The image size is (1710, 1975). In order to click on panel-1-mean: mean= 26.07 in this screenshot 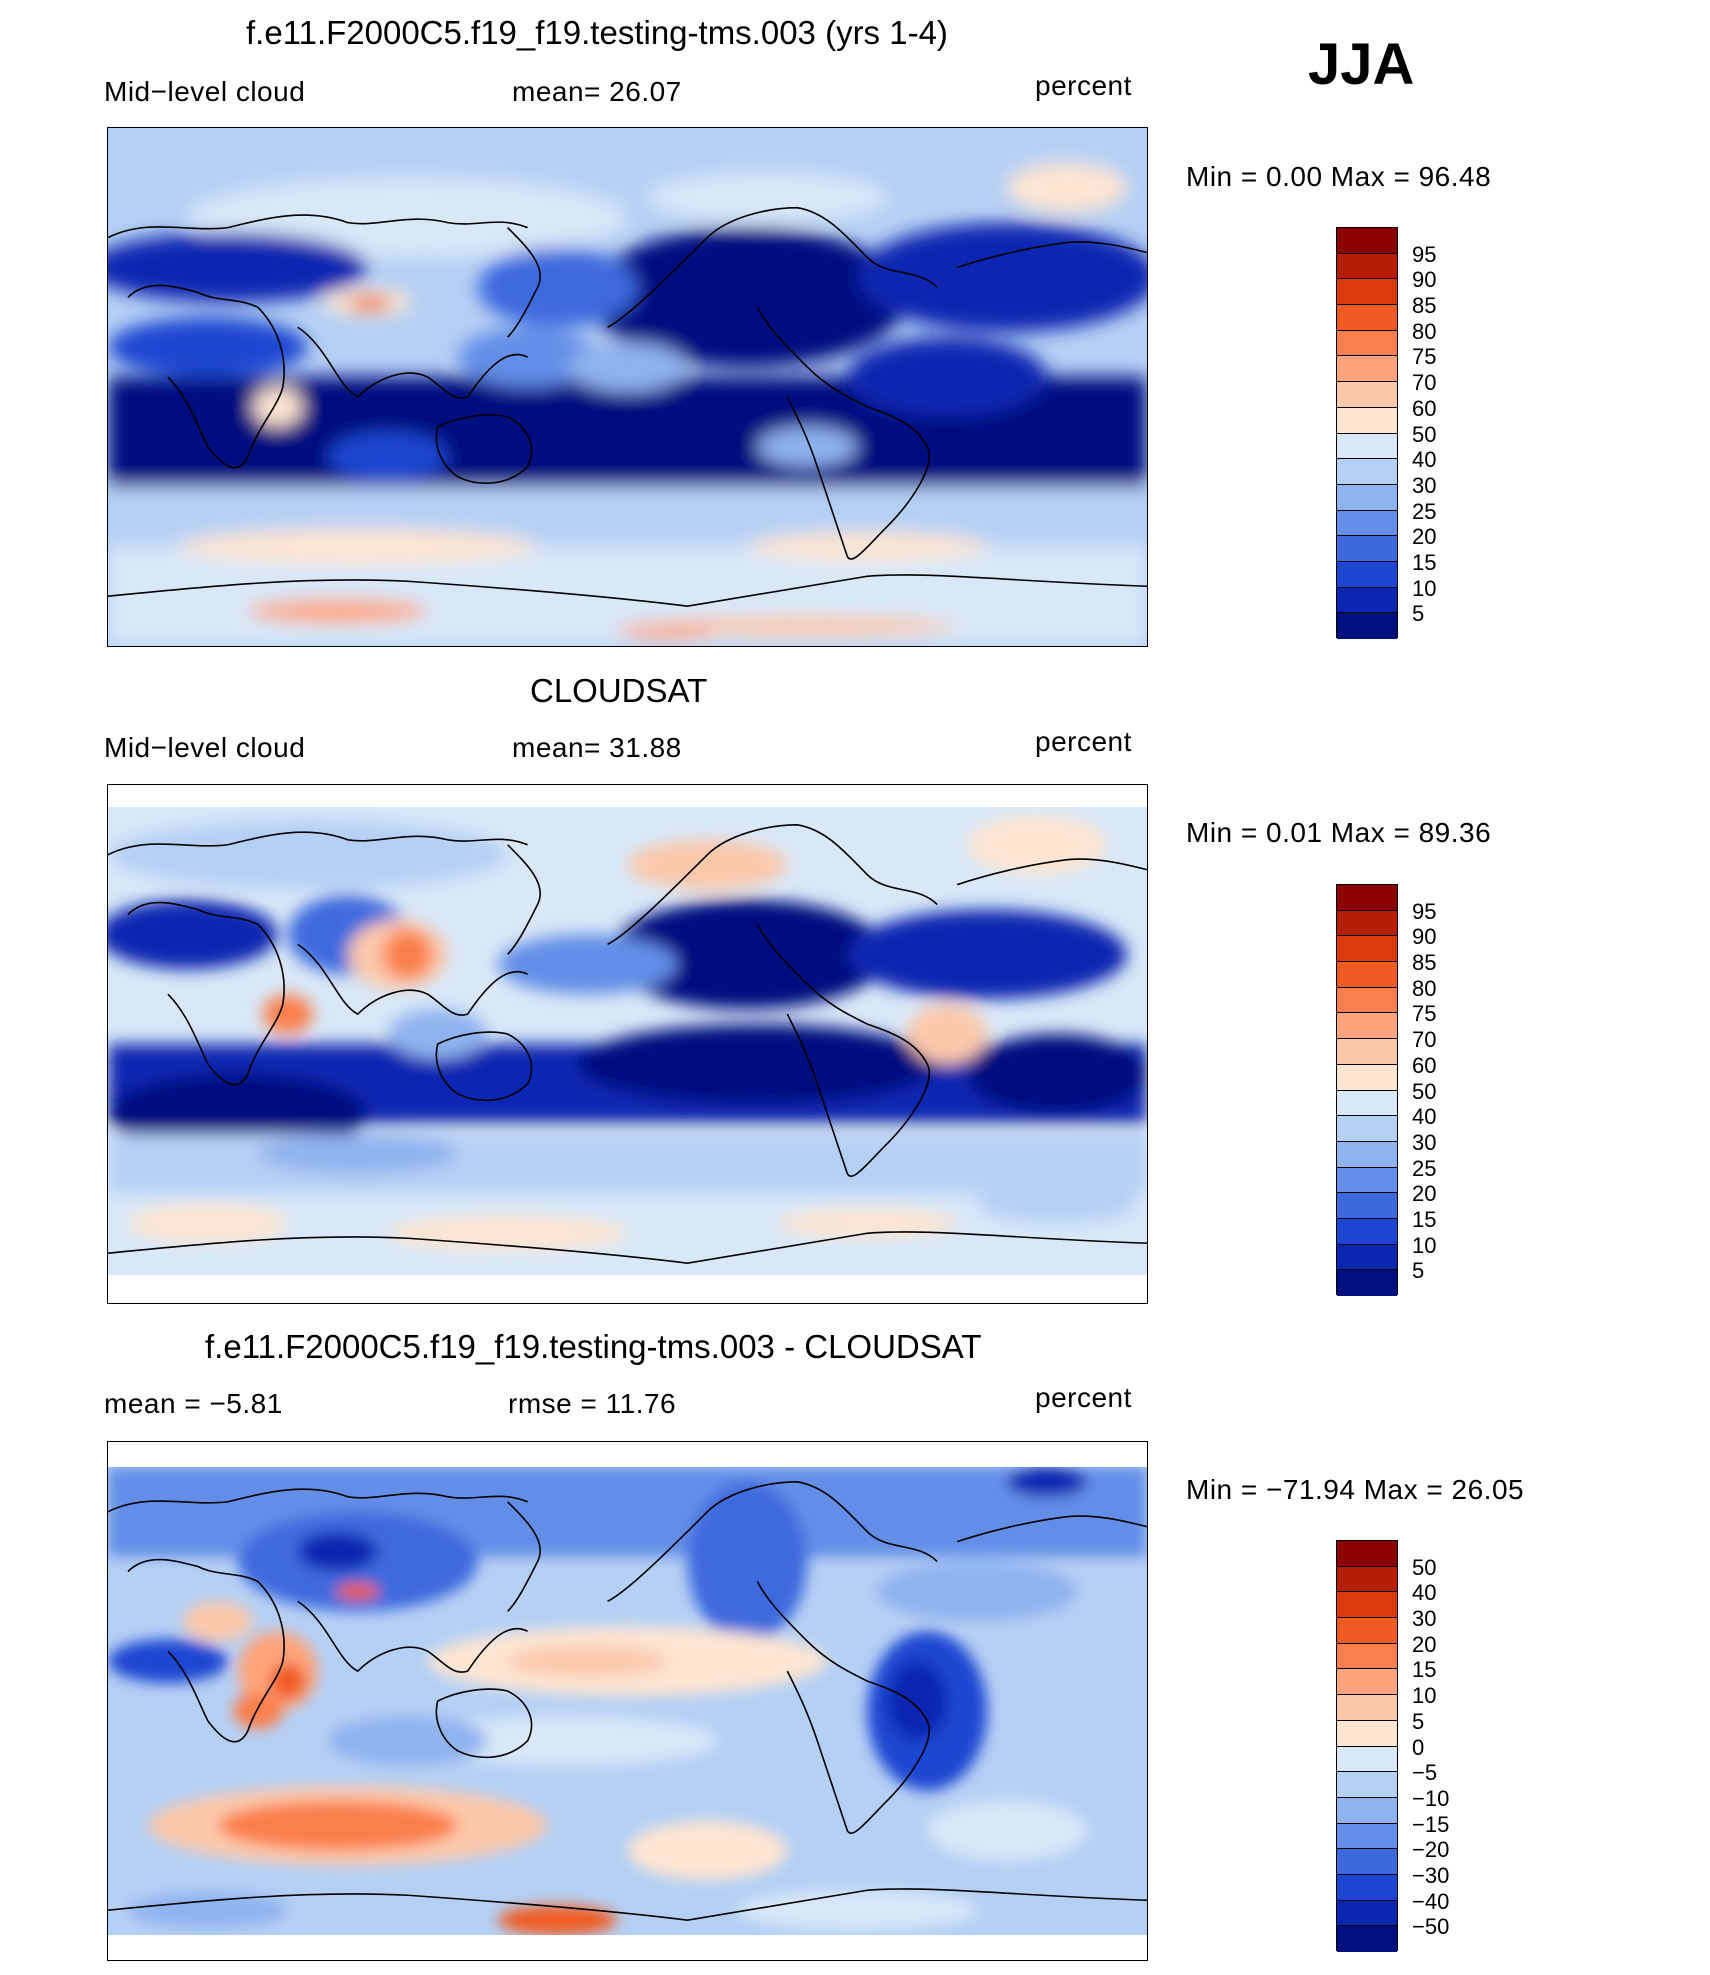, I will do `click(597, 91)`.